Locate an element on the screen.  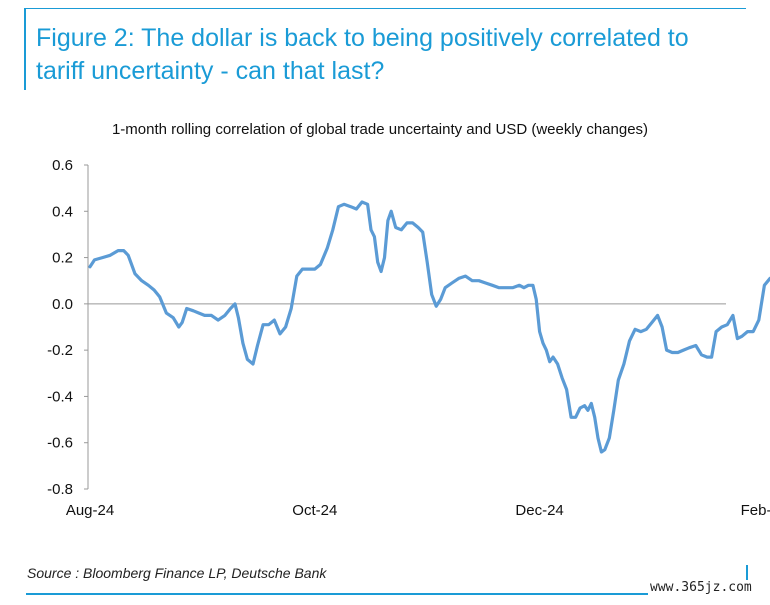
x-tick-label: Oct-24 is located at coordinates (314, 510).